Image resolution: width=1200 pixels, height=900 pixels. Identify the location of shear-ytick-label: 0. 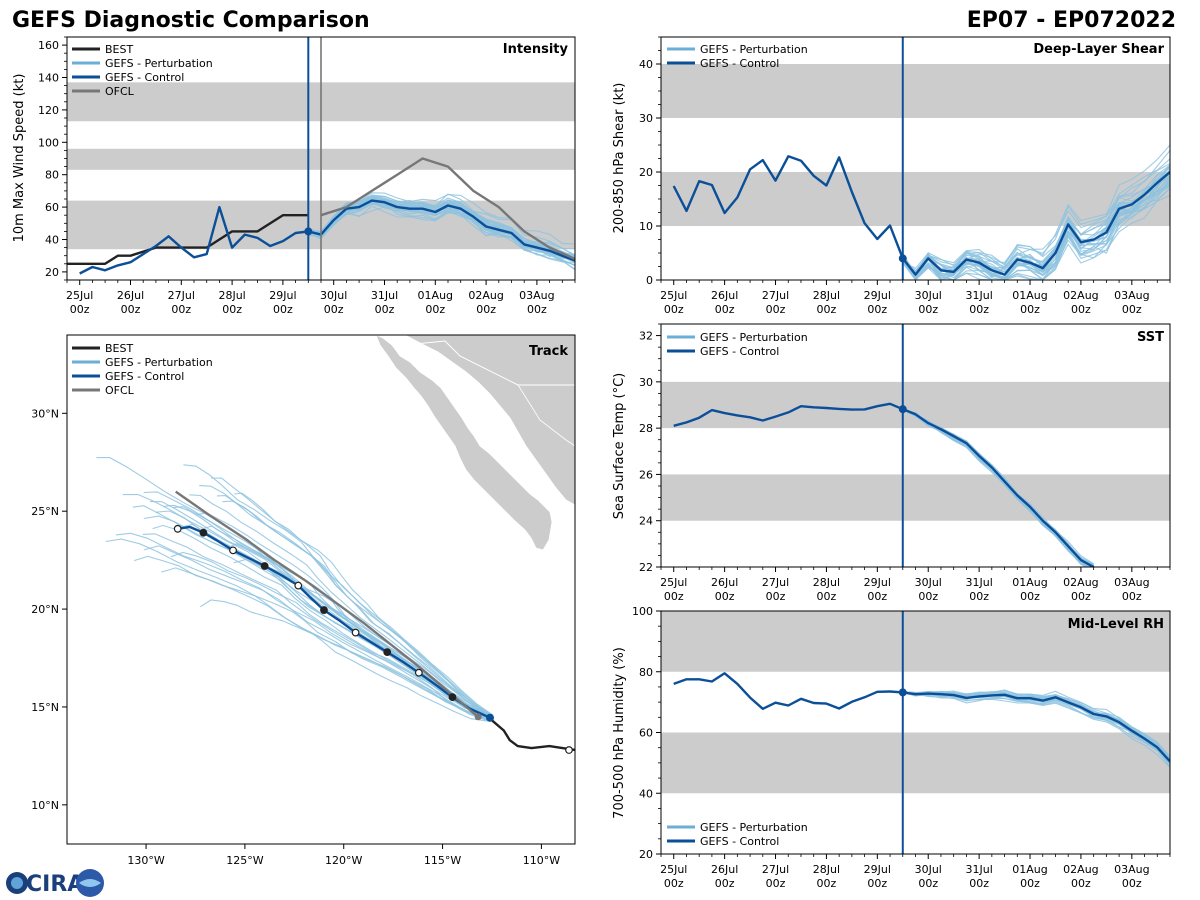
(649, 280).